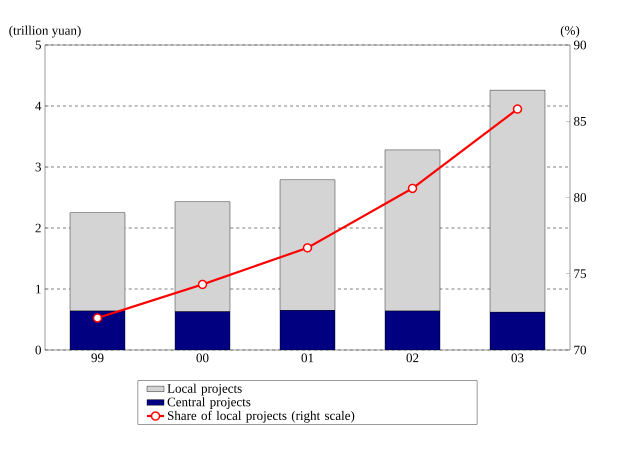  What do you see at coordinates (97, 358) in the screenshot?
I see `x-tick-label: 99` at bounding box center [97, 358].